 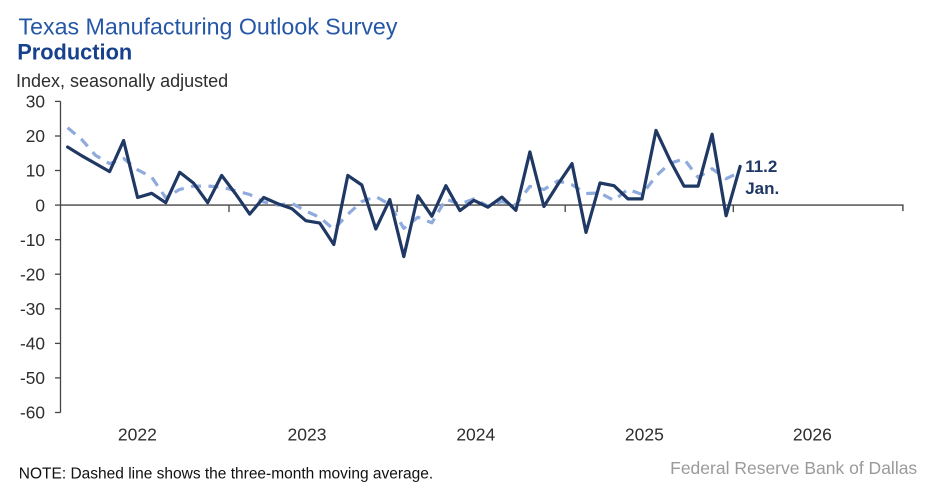 What do you see at coordinates (307, 434) in the screenshot?
I see `svg-text: 2023` at bounding box center [307, 434].